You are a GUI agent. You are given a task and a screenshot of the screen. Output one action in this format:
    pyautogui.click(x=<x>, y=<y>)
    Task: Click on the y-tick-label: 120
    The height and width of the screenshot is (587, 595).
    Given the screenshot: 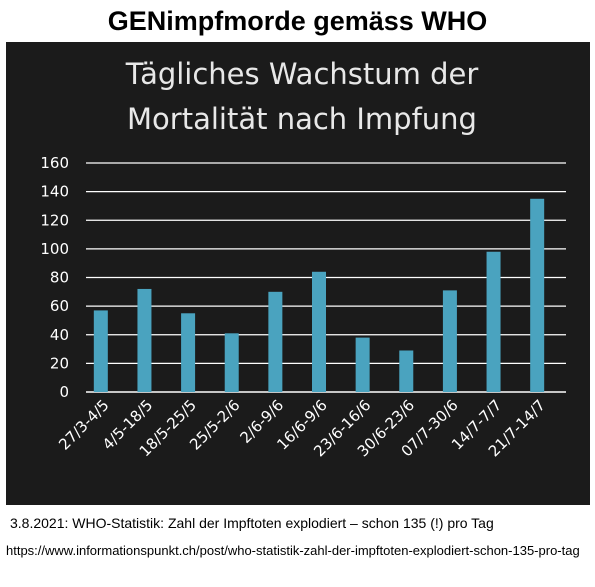 What is the action you would take?
    pyautogui.click(x=54, y=220)
    